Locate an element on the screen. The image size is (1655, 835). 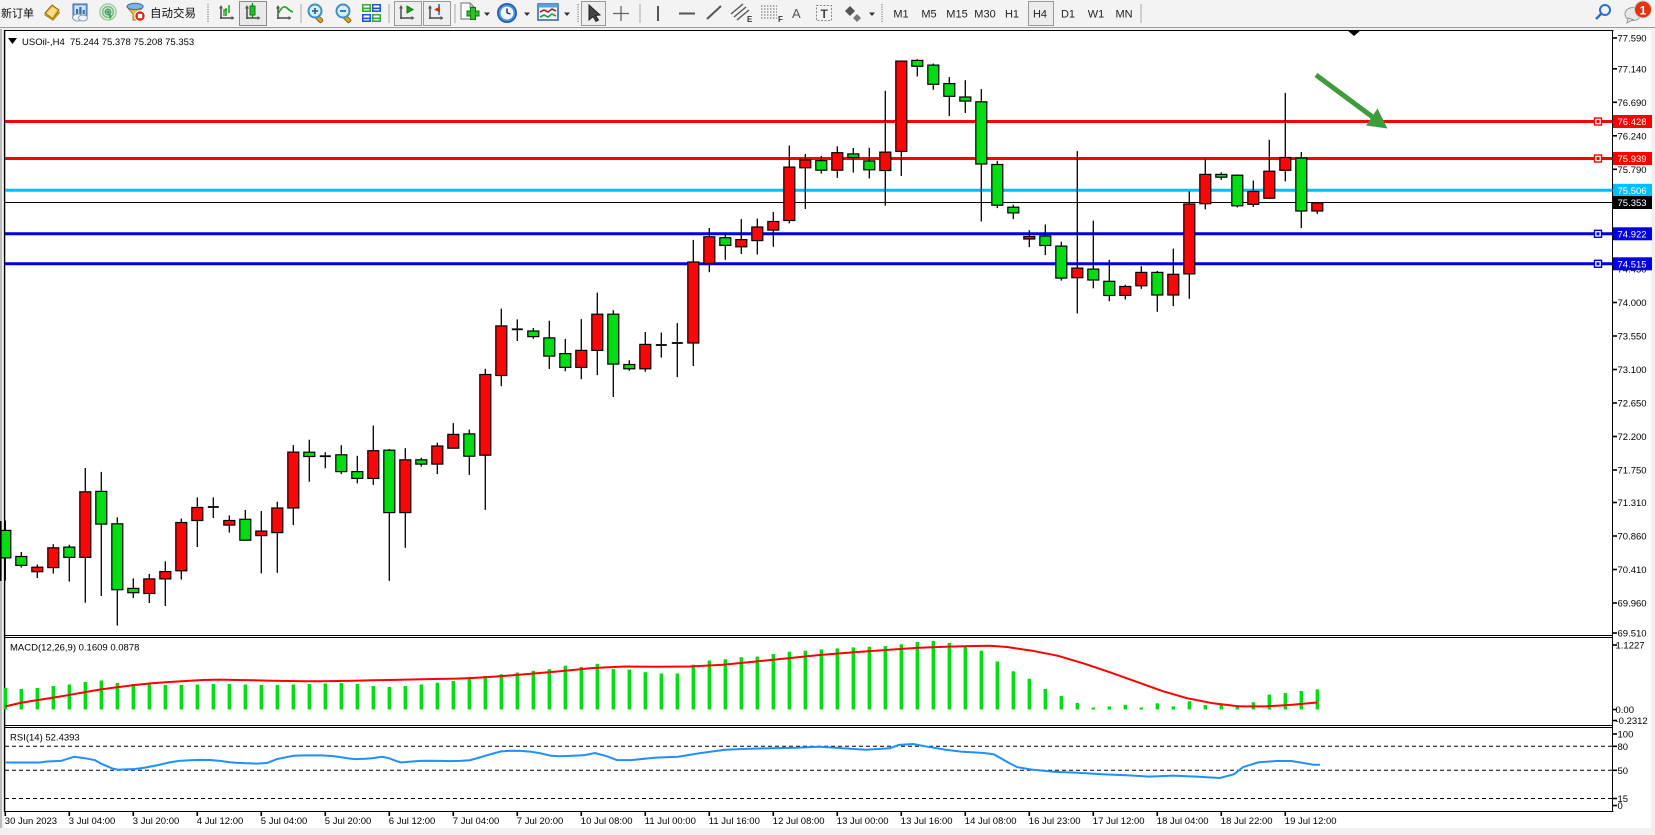
svg-text: 11 Jul 16:00 is located at coordinates (734, 821).